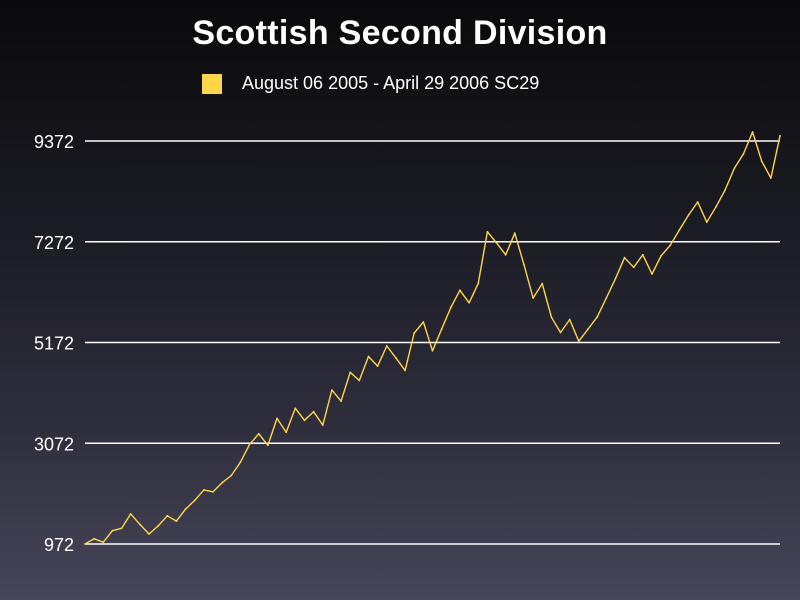 Image resolution: width=800 pixels, height=600 pixels. I want to click on y-tick-label: 7272, so click(54, 243).